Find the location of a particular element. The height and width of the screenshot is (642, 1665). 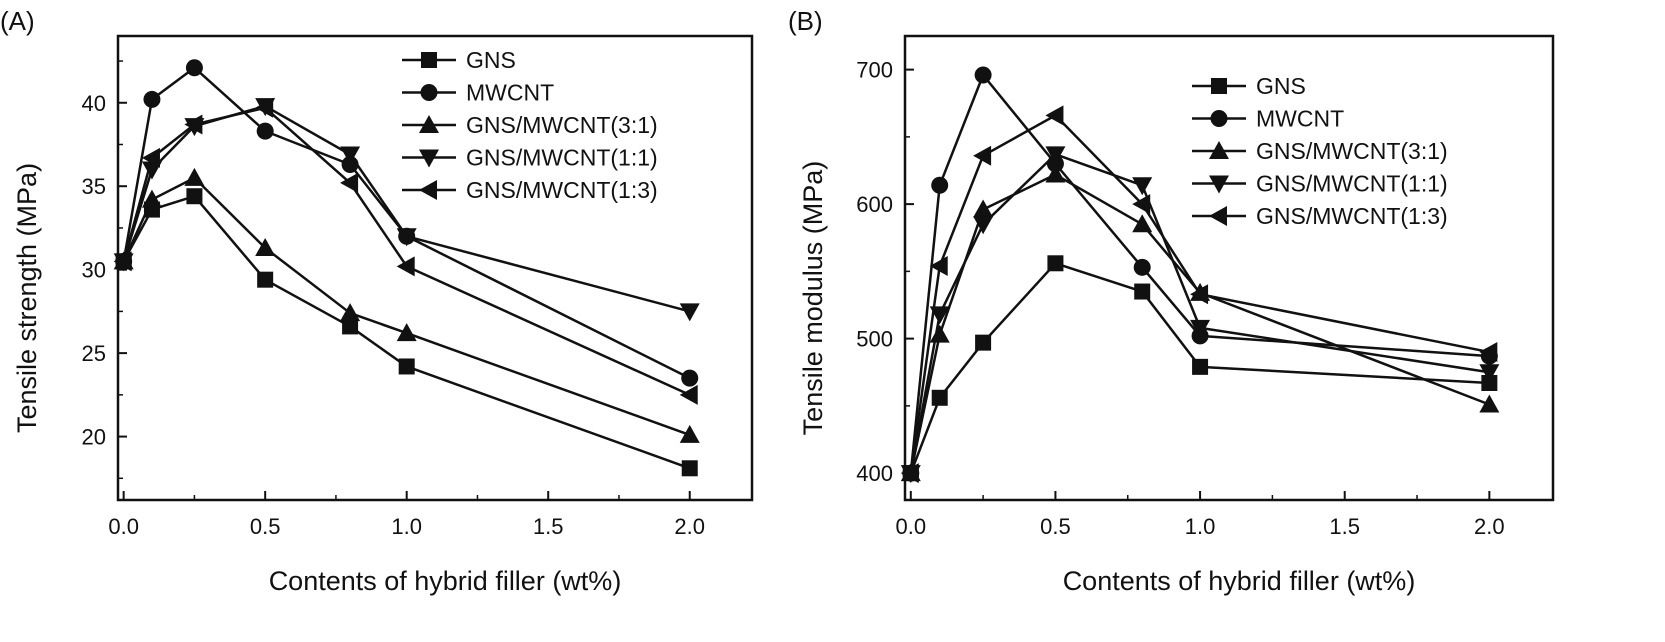

y-axis-title: Tensile modulus (MPa) is located at coordinates (813, 298).